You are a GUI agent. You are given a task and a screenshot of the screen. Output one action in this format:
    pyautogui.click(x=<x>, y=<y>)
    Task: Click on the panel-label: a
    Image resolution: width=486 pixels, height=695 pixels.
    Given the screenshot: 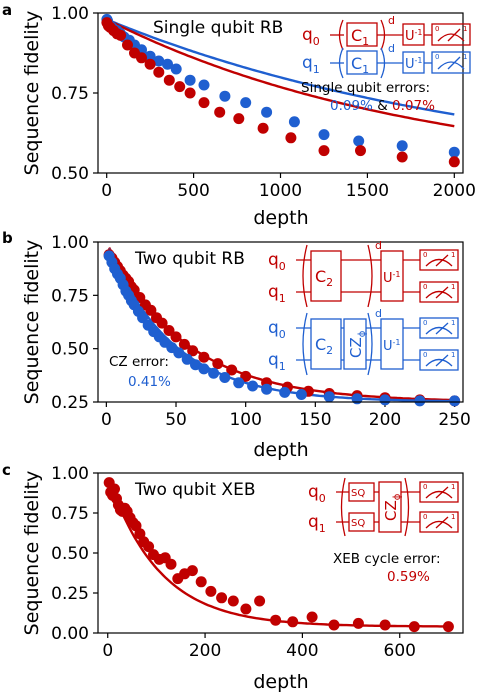 What is the action you would take?
    pyautogui.click(x=7, y=10)
    